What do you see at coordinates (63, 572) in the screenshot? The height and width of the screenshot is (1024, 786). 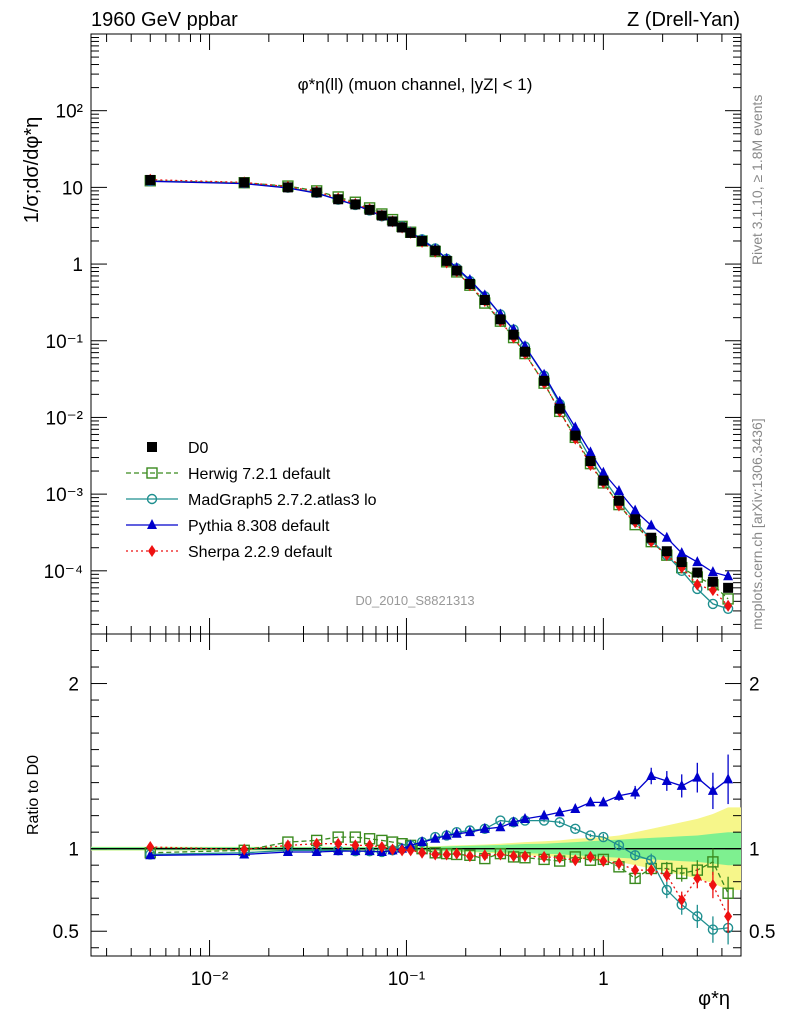 I see `main-ytick-label: 10⁻⁴` at bounding box center [63, 572].